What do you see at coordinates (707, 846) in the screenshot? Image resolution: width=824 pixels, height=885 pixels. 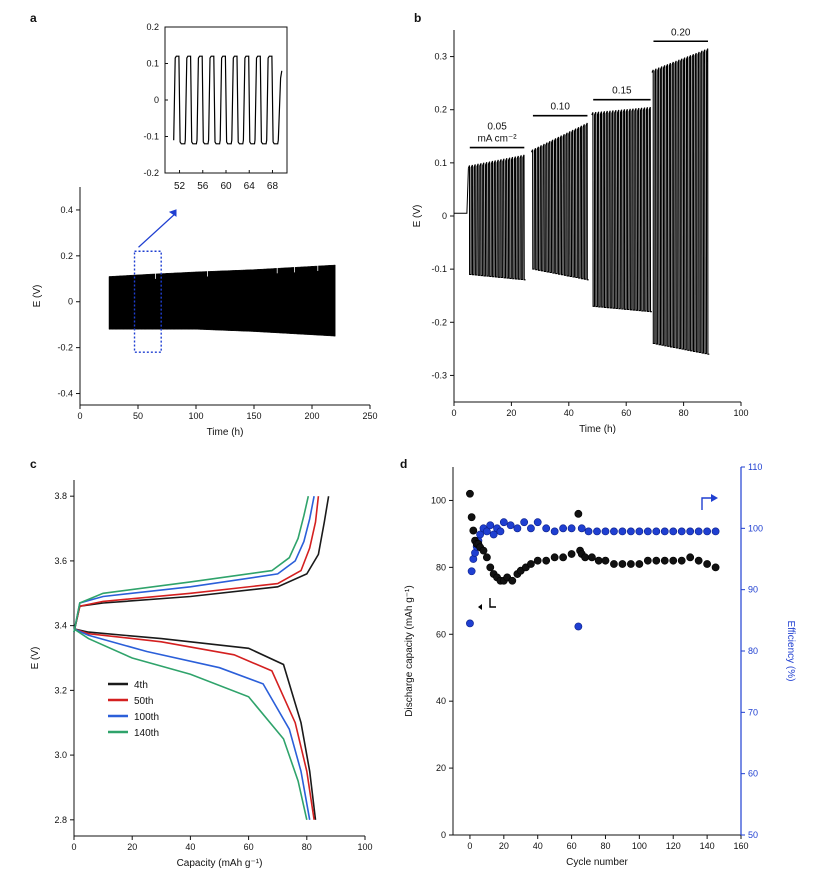 I see `d-x-tick-label: 140` at bounding box center [707, 846].